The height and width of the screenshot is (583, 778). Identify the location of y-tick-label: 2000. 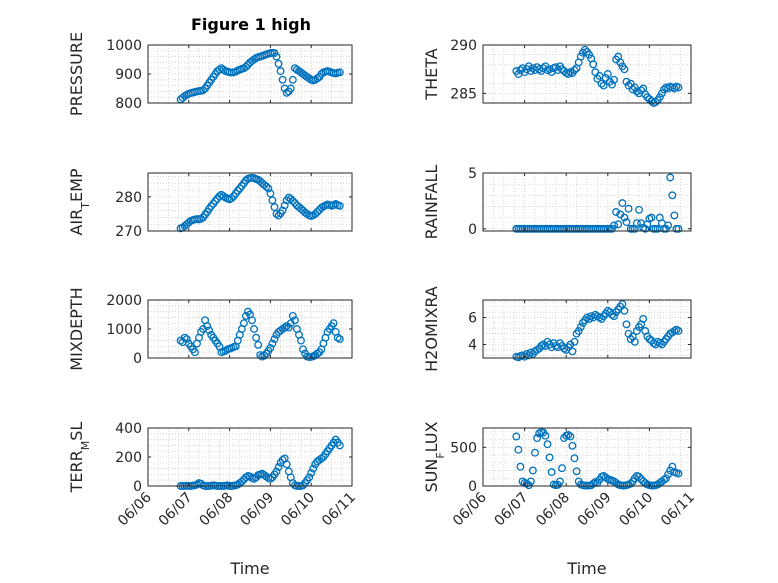
(124, 301).